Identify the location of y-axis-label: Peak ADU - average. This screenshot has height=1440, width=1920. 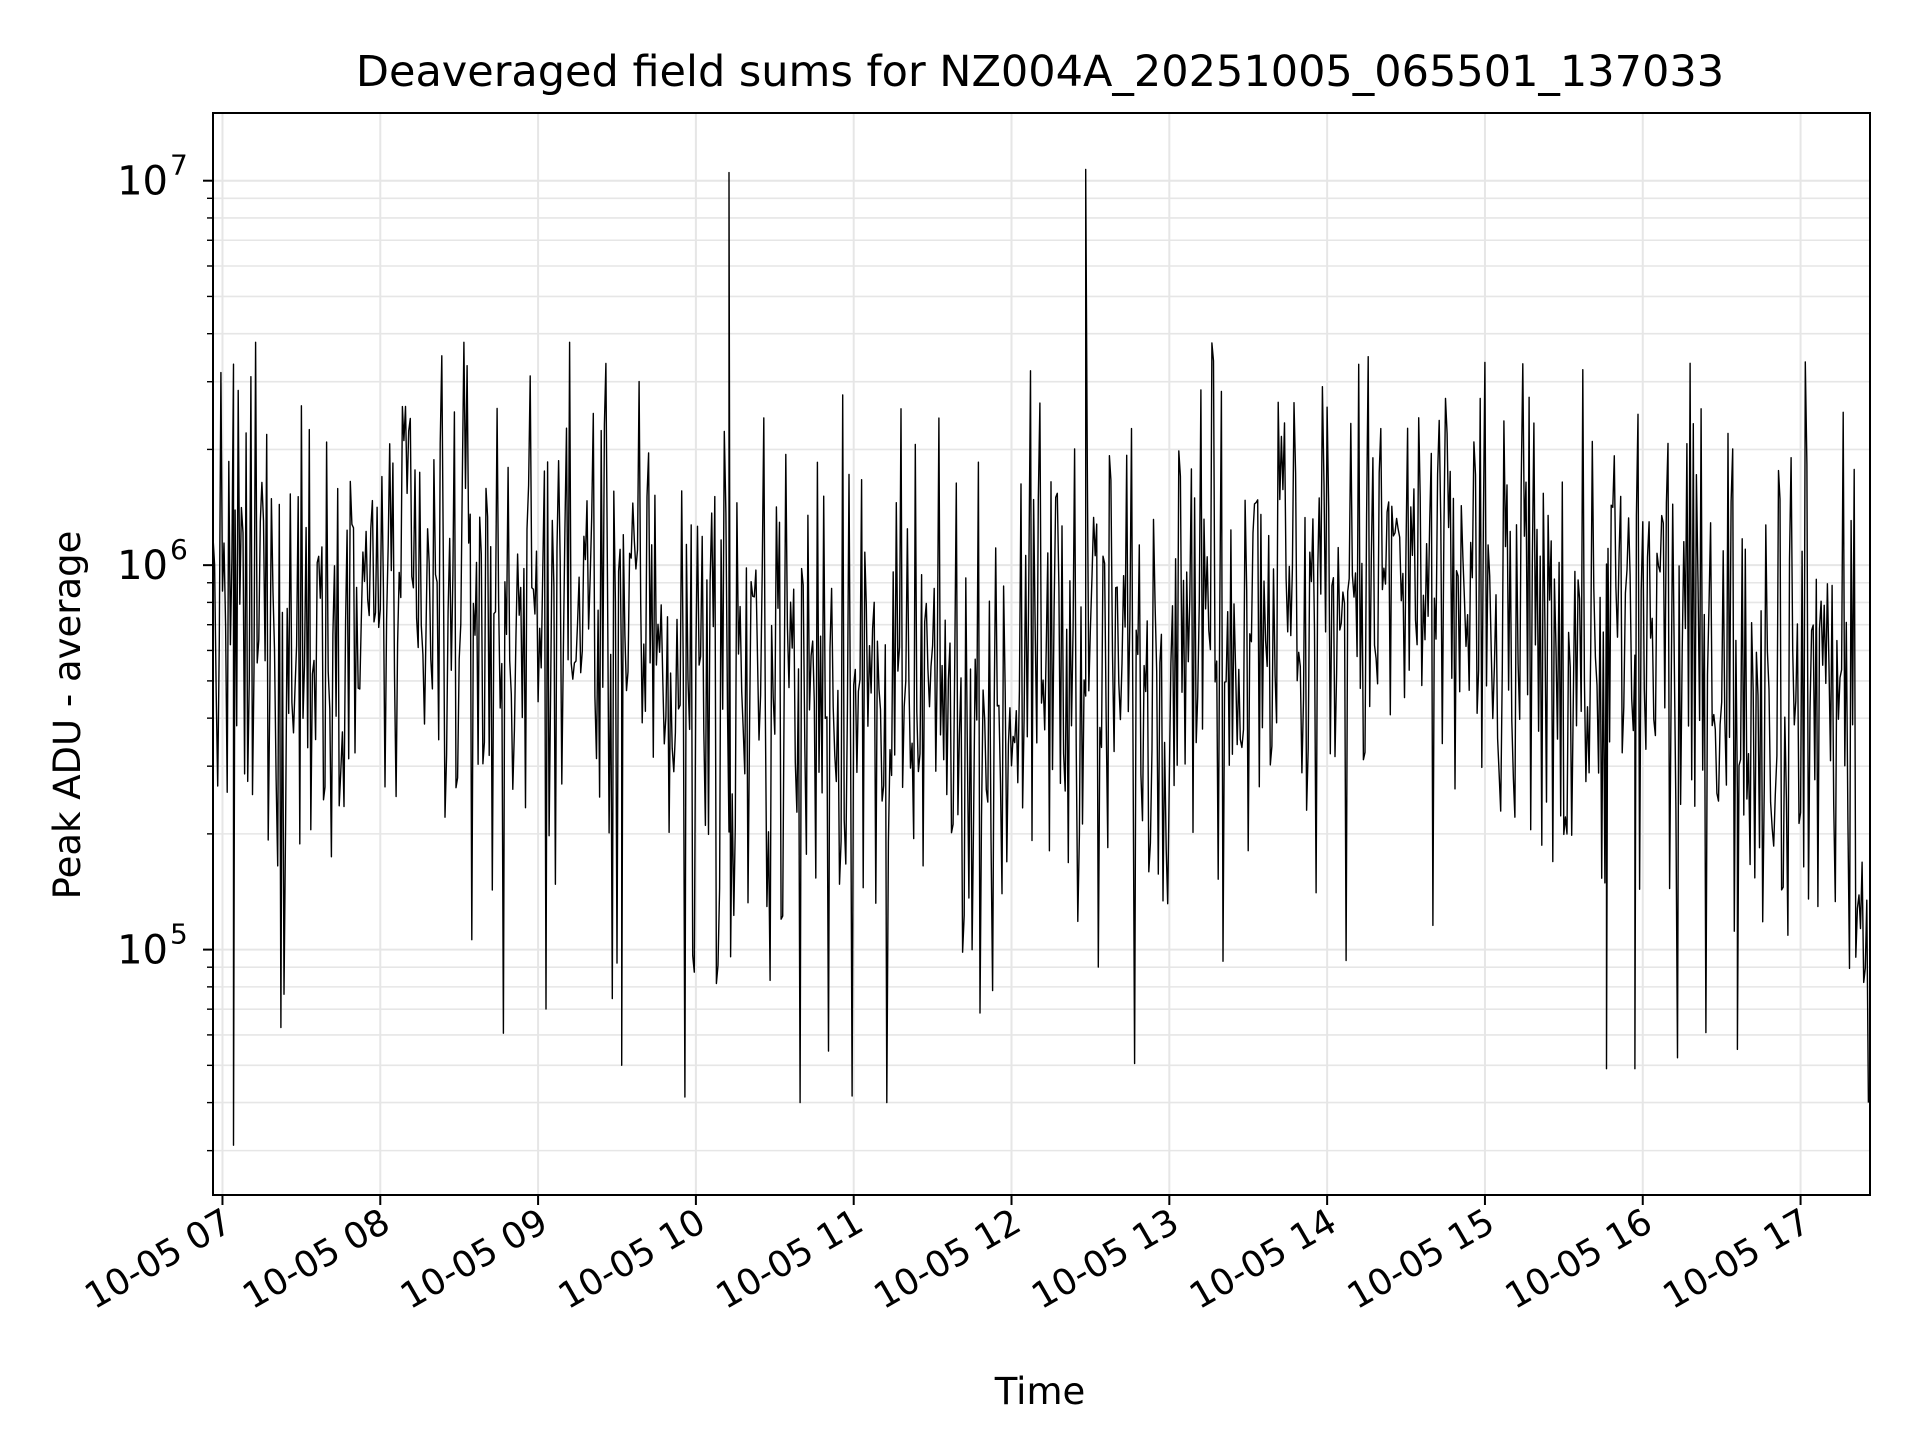
(67, 715).